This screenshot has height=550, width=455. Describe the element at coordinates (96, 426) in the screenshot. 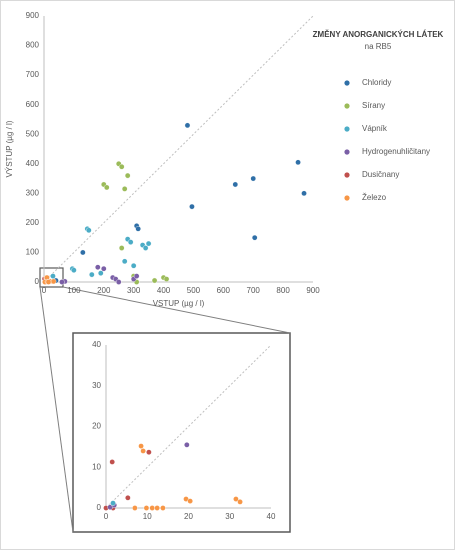

I see `y-tick-label: 20` at that location.